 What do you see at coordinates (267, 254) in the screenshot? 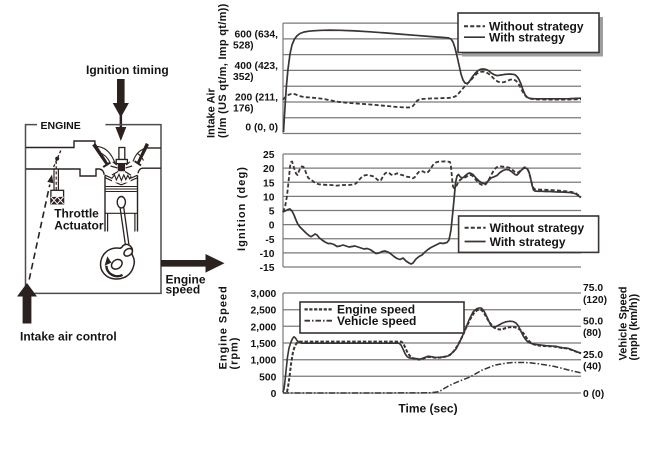
I see `svg-text: -10` at bounding box center [267, 254].